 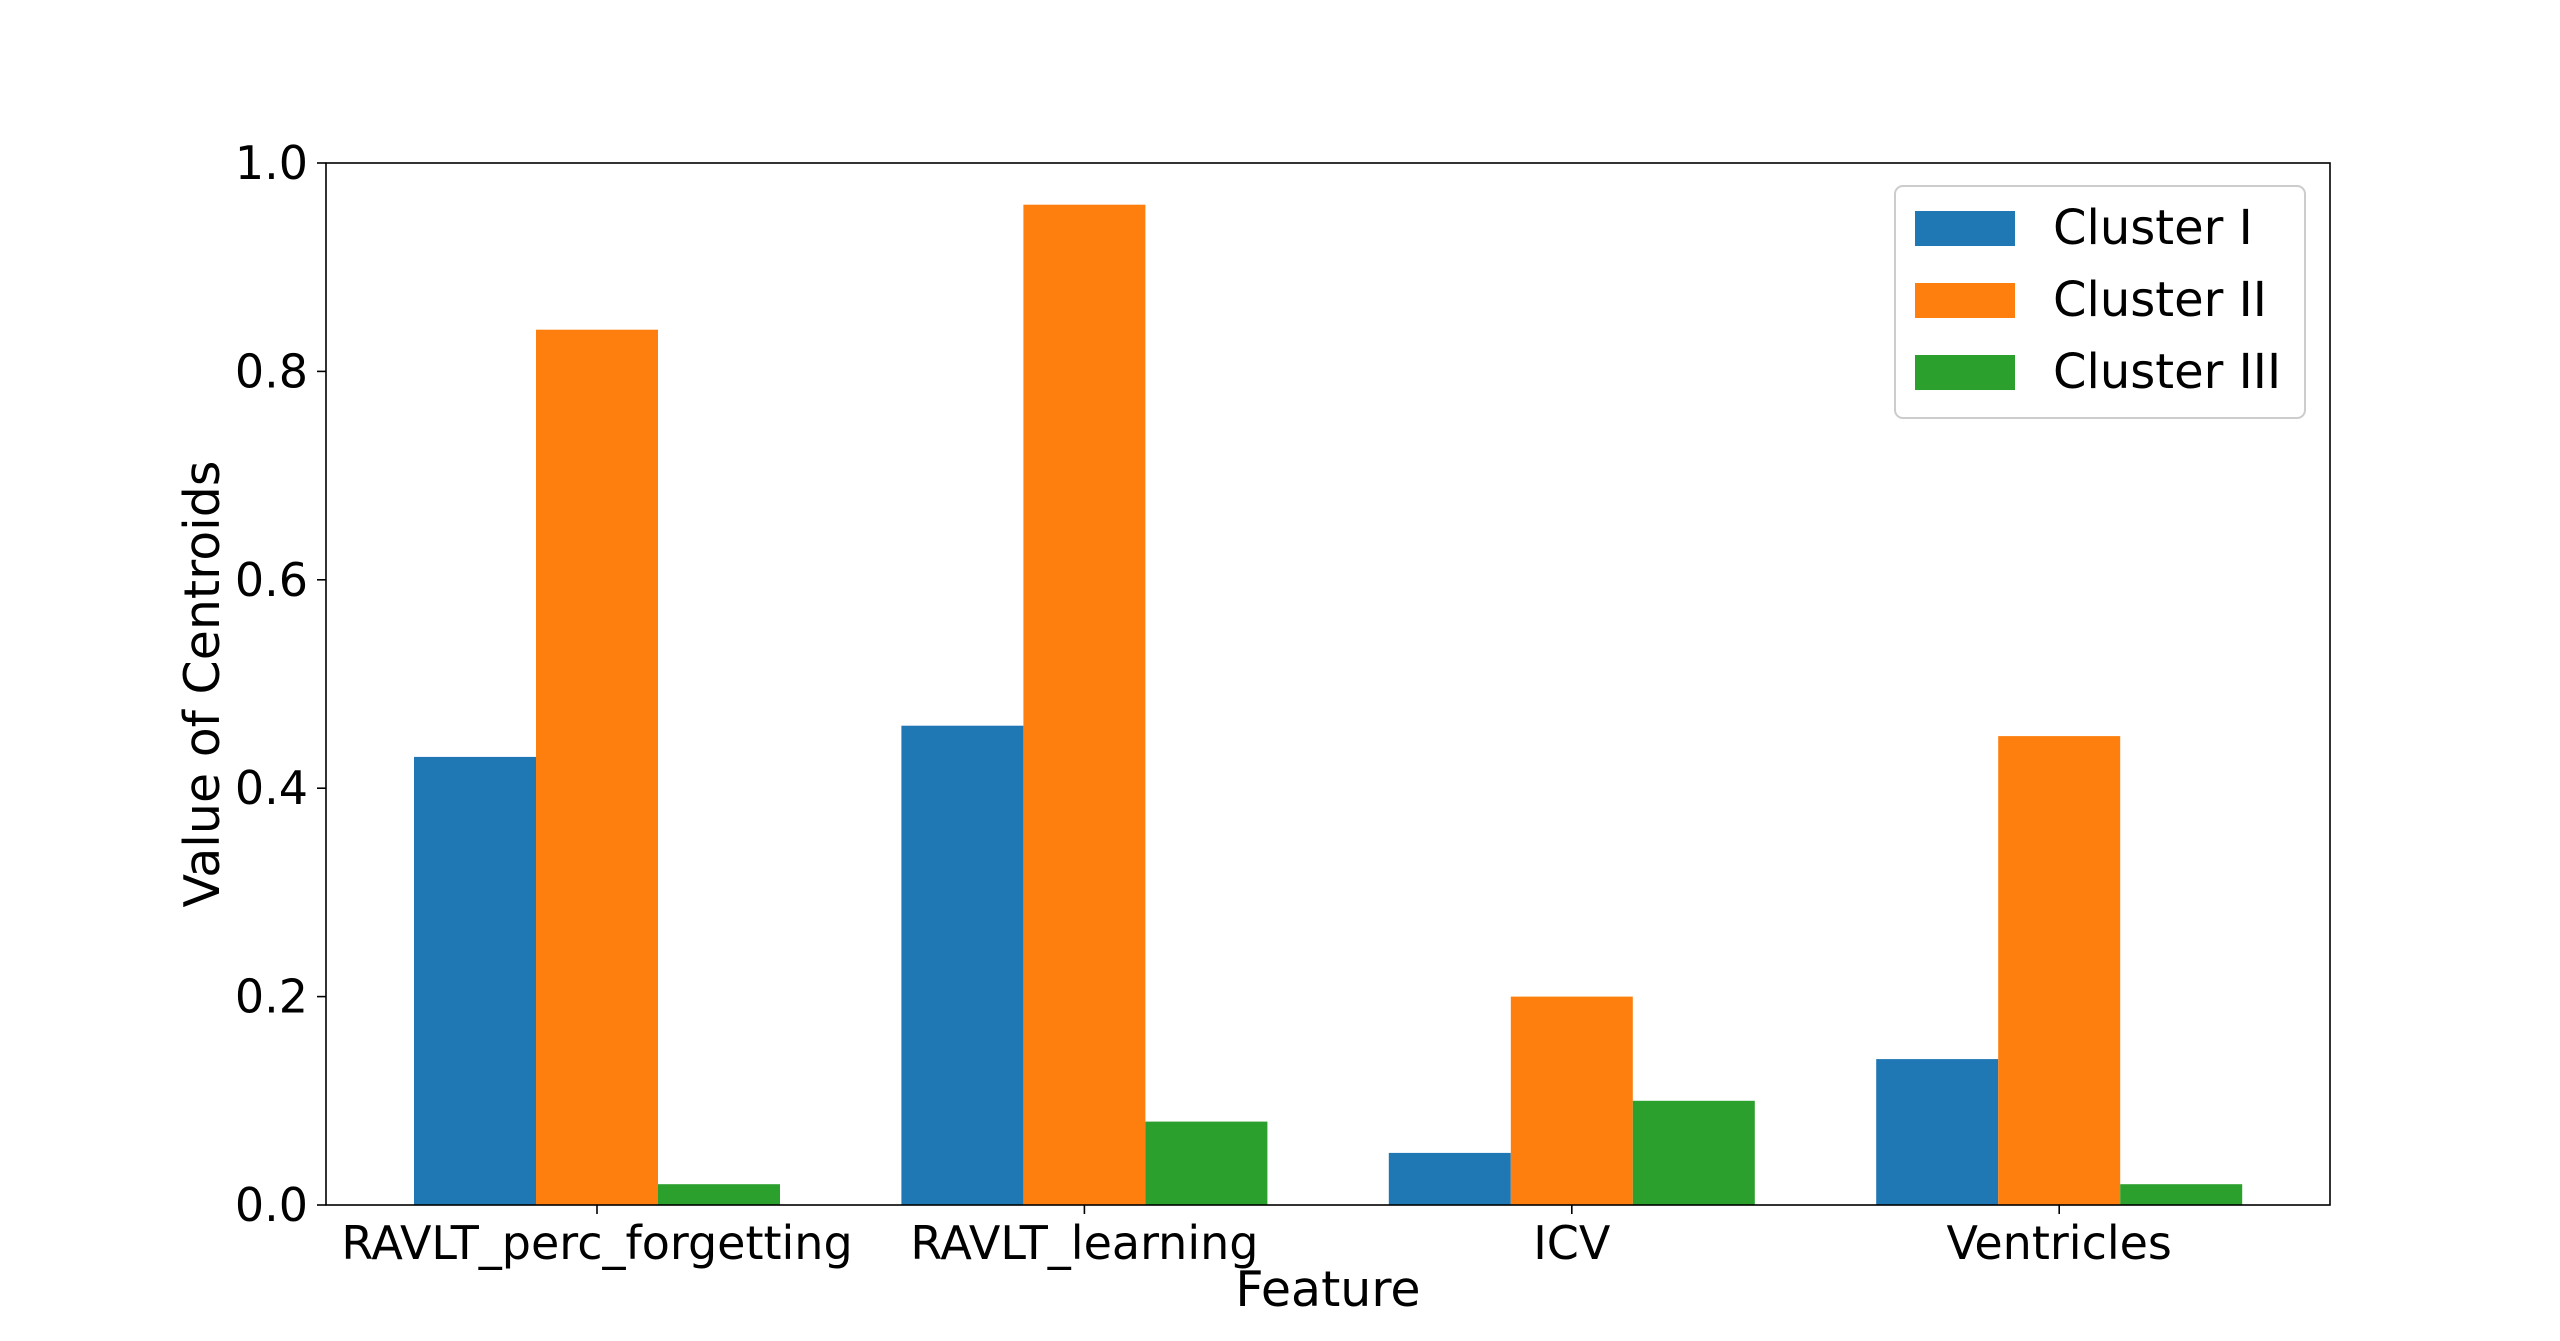 I want to click on x-axis-title: Feature, so click(x=1327, y=1289).